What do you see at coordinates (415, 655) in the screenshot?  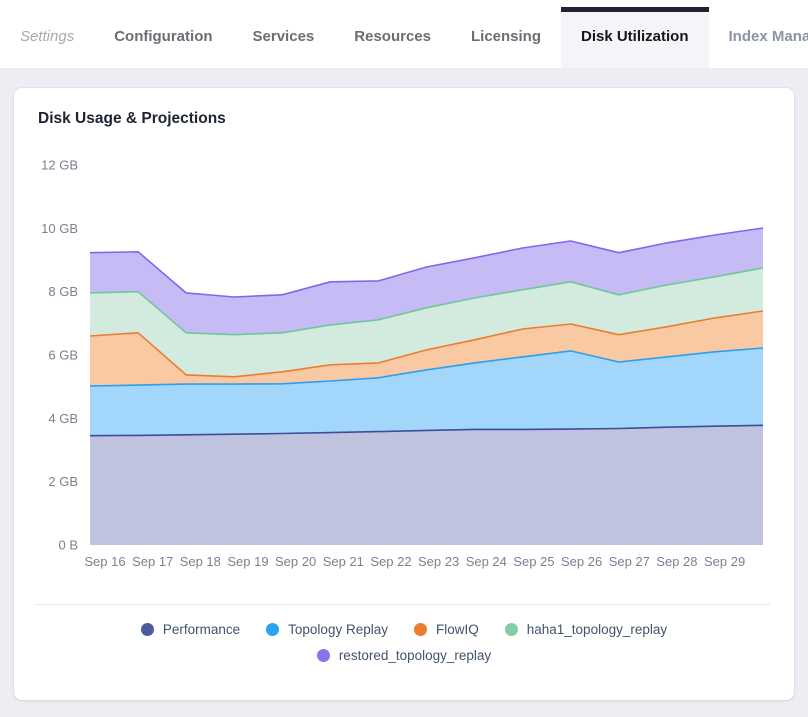 I see `legend-label: restored_topology_replay` at bounding box center [415, 655].